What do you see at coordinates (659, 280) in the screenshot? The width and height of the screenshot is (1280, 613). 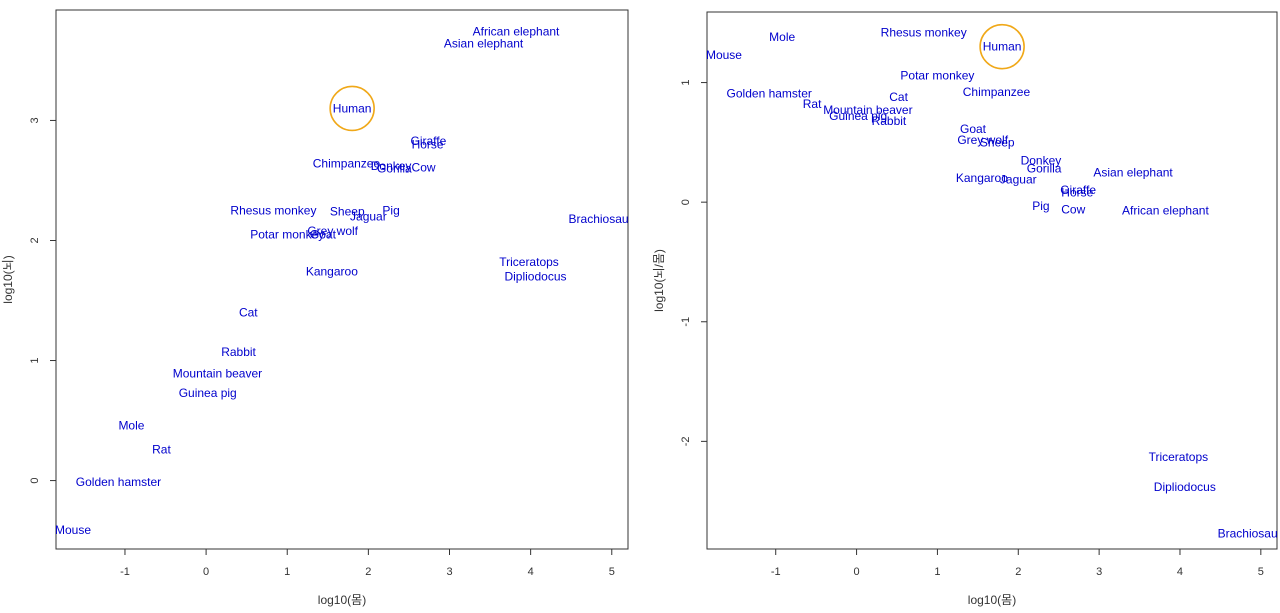 I see `y-axis-label: log10(뇌/몸)` at bounding box center [659, 280].